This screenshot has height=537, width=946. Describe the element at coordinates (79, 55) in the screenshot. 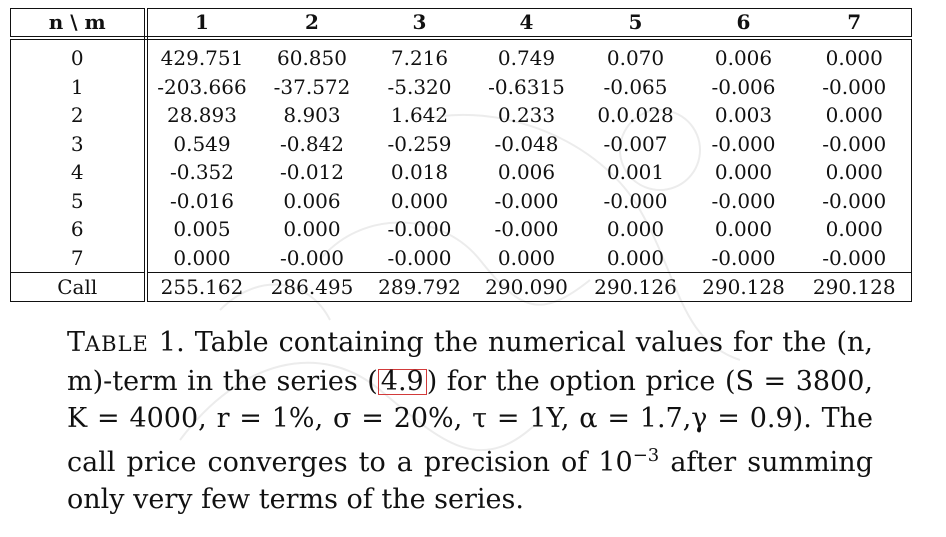

I see `row-index: 0` at that location.